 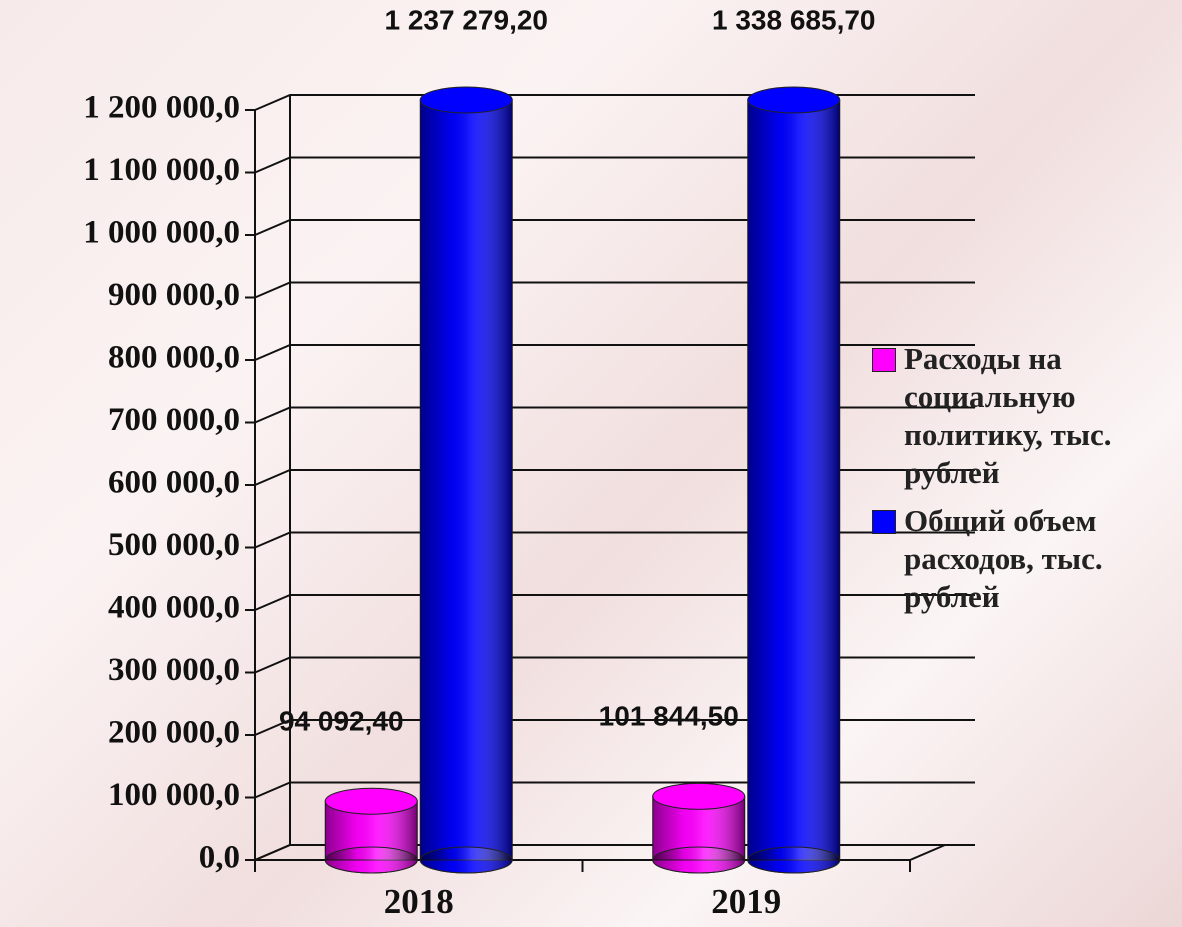 What do you see at coordinates (174, 358) in the screenshot?
I see `y-tick-label: 800 000,0` at bounding box center [174, 358].